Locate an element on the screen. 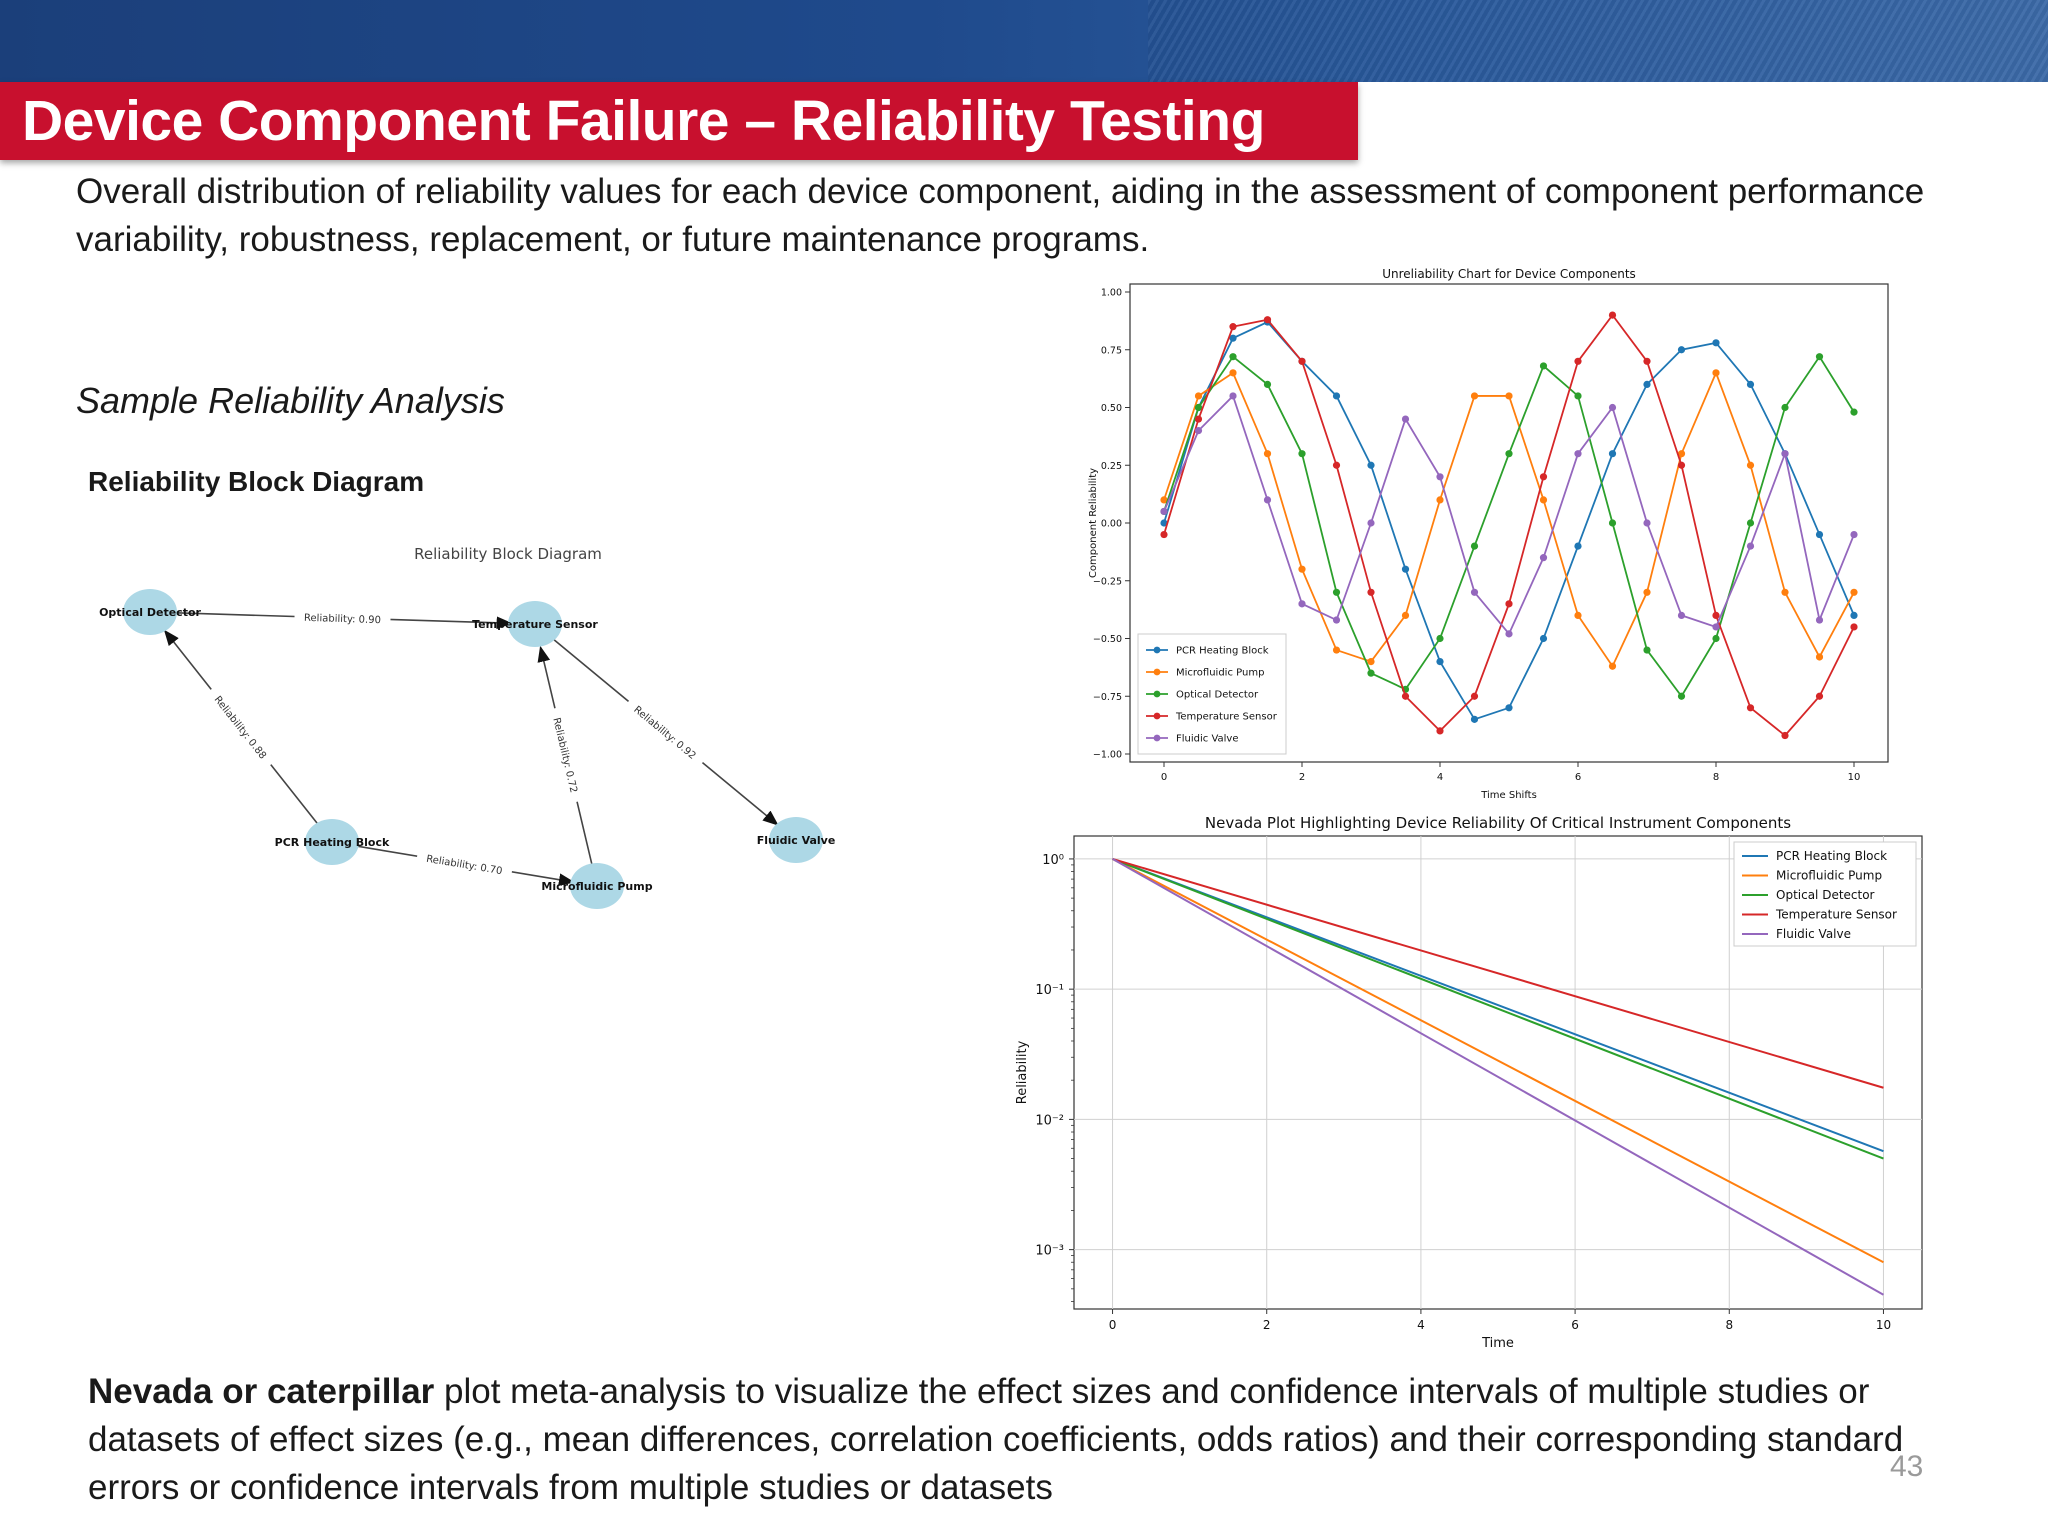 Image resolution: width=2048 pixels, height=1536 pixels. y-tick-label: 10⁰ is located at coordinates (1053, 860).